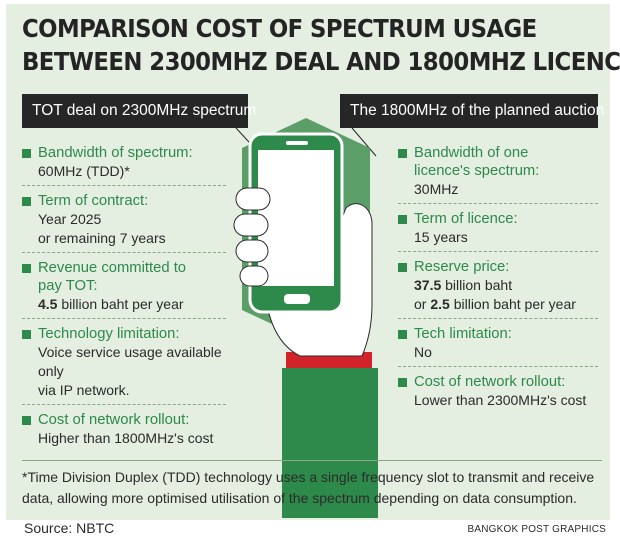 This screenshot has width=620, height=547. What do you see at coordinates (498, 400) in the screenshot?
I see `item-value: Lower than 2300MHz's cost` at bounding box center [498, 400].